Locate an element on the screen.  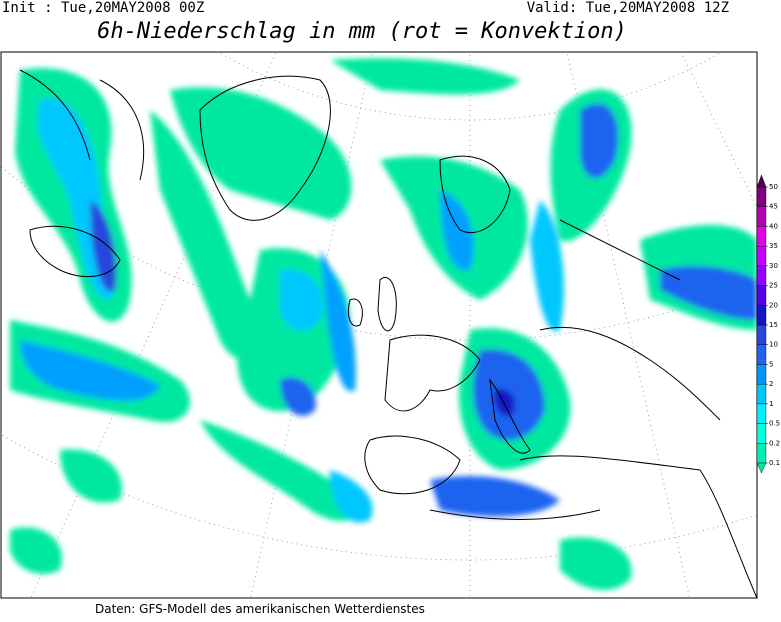
colorbar-label: 1 is located at coordinates (771, 404).